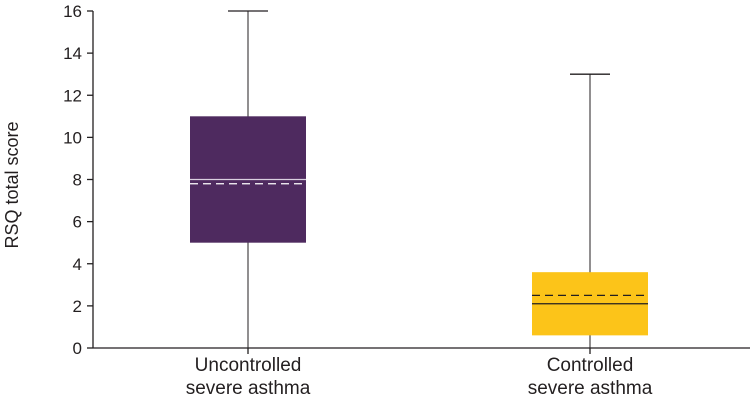  Describe the element at coordinates (72, 95) in the screenshot. I see `y-tick-label: 12` at that location.